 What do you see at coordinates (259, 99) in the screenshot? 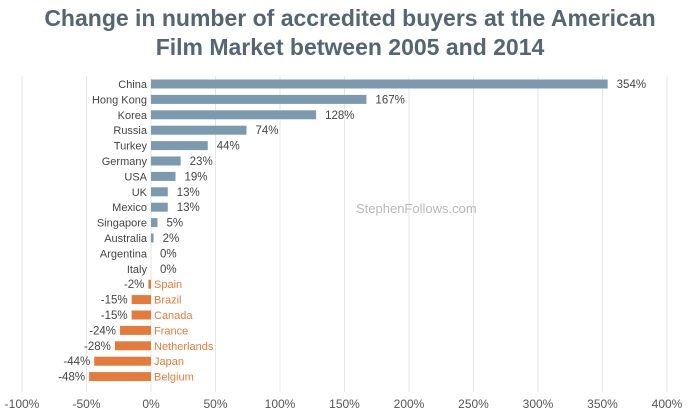
I see `bar-hong-kong` at bounding box center [259, 99].